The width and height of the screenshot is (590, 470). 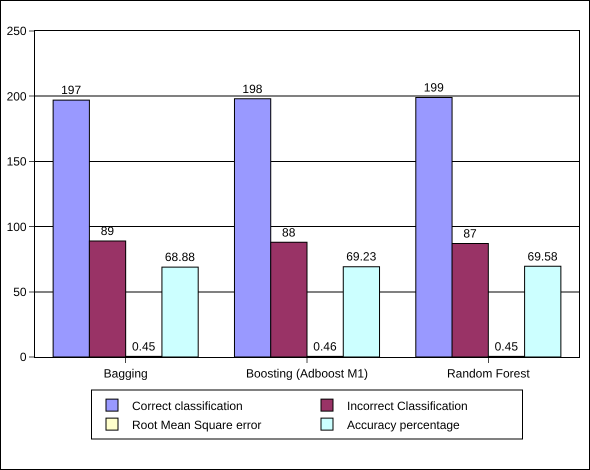 What do you see at coordinates (543, 256) in the screenshot?
I see `data-label: 69.58` at bounding box center [543, 256].